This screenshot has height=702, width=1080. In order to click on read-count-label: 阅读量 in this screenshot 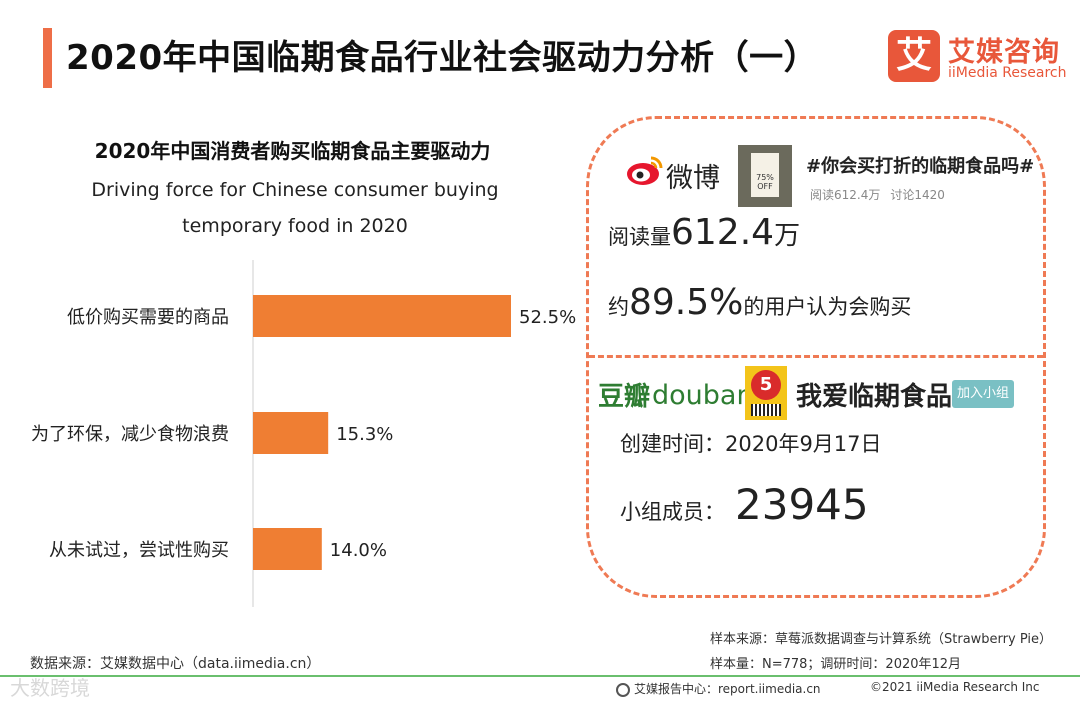, I will do `click(639, 237)`.